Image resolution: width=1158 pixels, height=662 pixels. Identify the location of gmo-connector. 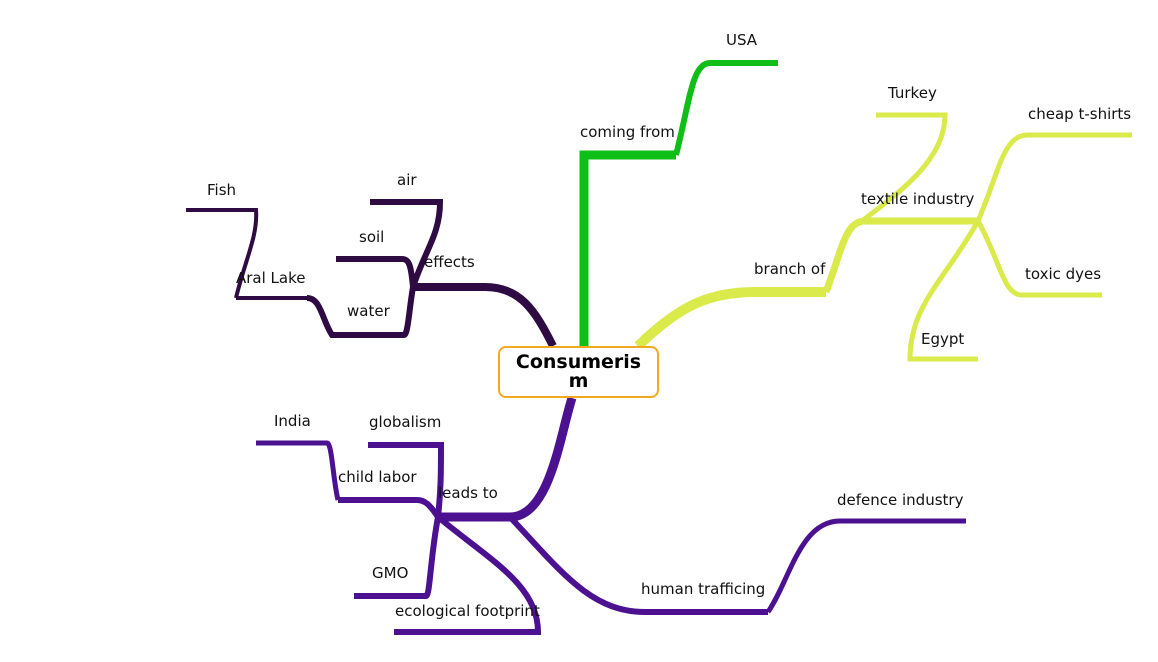
(397, 557).